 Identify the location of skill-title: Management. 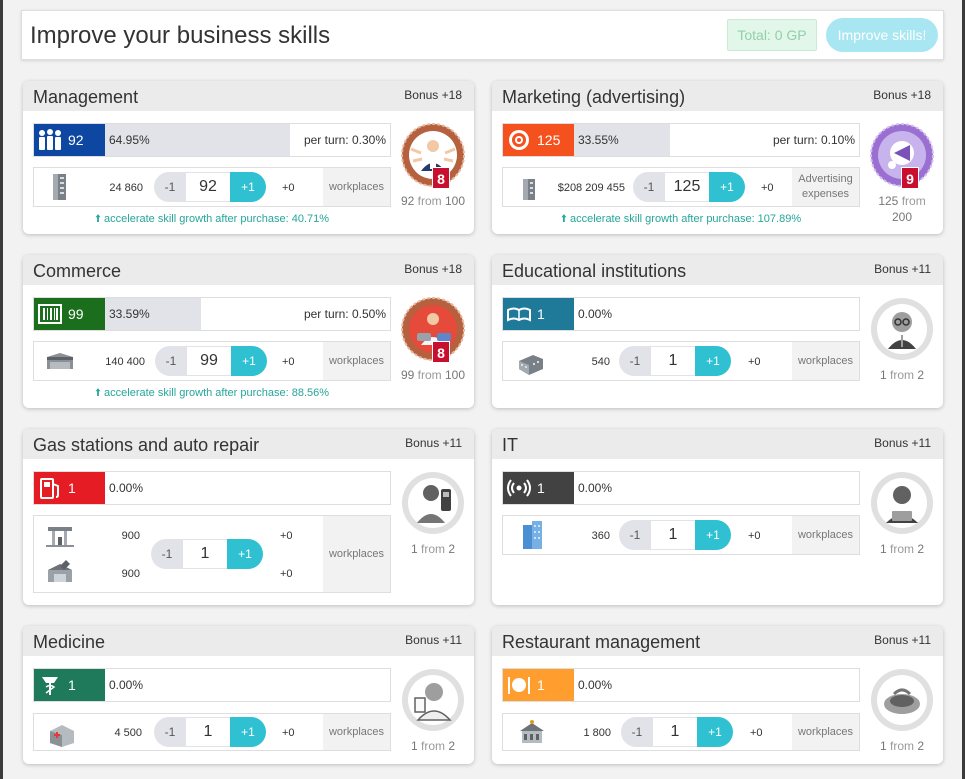
(86, 97).